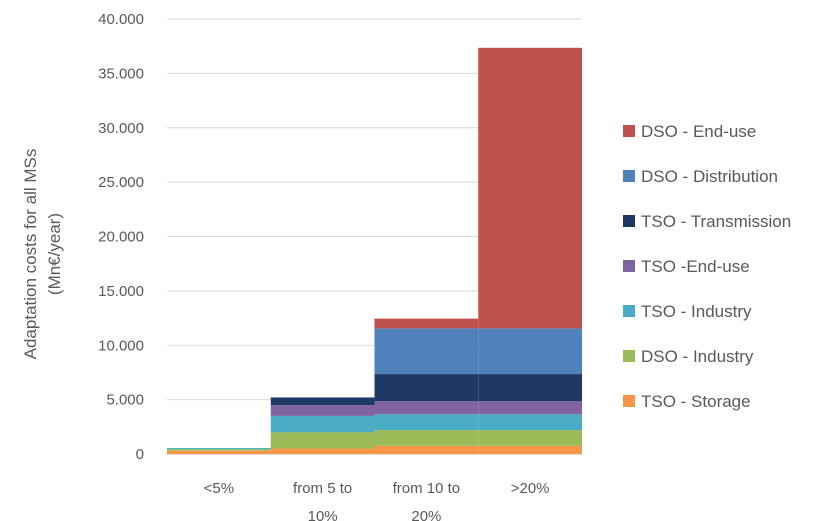 This screenshot has width=829, height=521. I want to click on x-tick-label: 10%, so click(323, 514).